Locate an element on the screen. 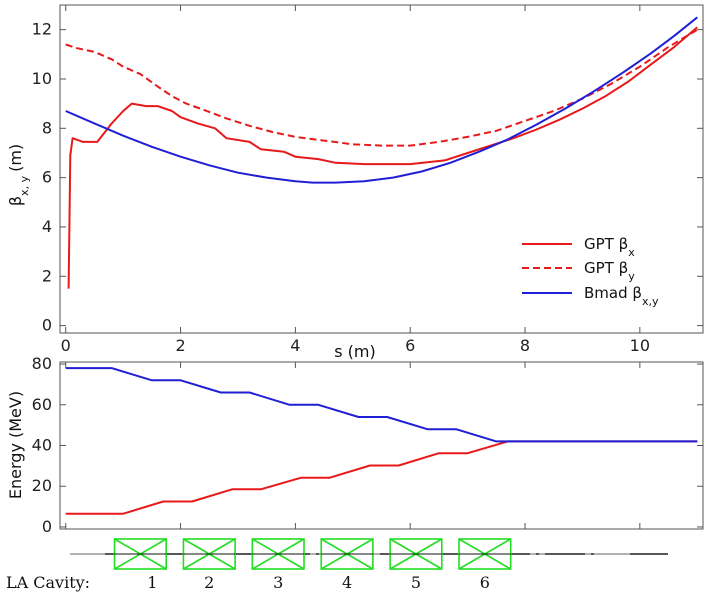 Image resolution: width=706 pixels, height=598 pixels. top-x-tick-label-2: 4 is located at coordinates (295, 345).